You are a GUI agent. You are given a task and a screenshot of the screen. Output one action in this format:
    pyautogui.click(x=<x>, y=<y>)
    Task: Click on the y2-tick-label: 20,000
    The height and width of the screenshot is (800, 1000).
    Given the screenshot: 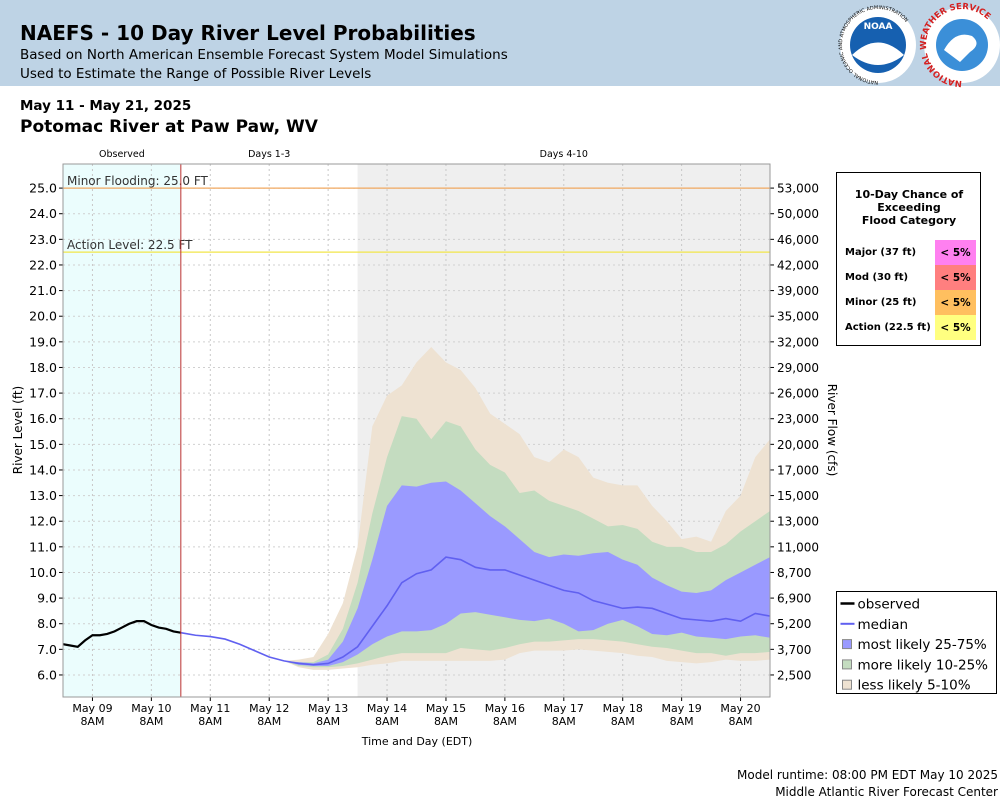 What is the action you would take?
    pyautogui.click(x=798, y=445)
    